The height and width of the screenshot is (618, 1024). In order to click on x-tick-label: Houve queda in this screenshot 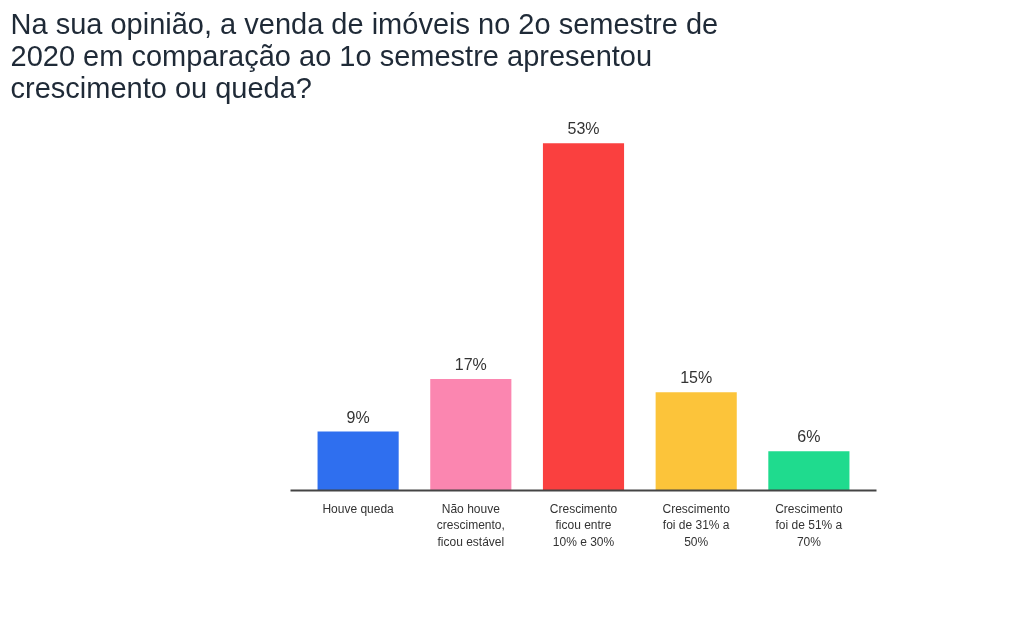, I will do `click(358, 508)`.